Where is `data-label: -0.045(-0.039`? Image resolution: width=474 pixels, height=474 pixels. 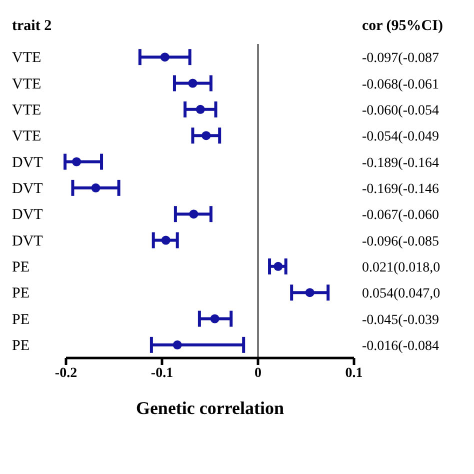
data-label: -0.045(-0.039 is located at coordinates (400, 320).